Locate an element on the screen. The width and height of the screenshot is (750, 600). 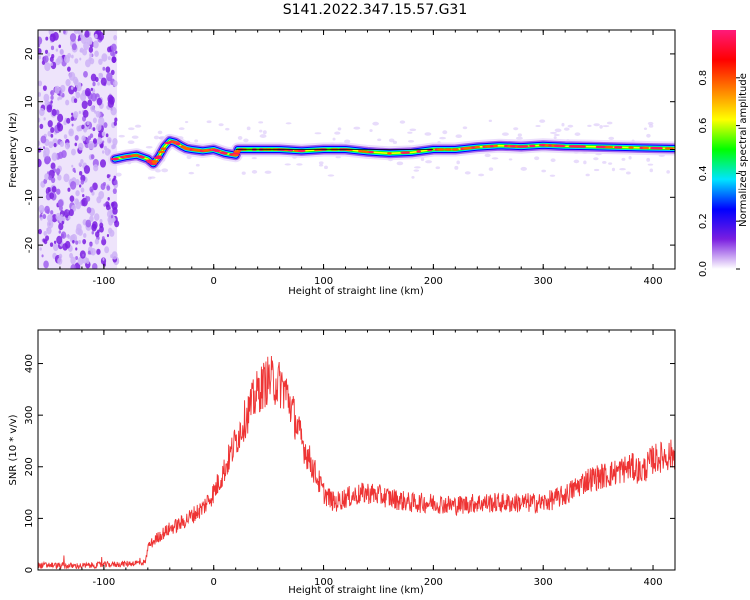
colorbar-tick-label: 0.8 is located at coordinates (703, 78).